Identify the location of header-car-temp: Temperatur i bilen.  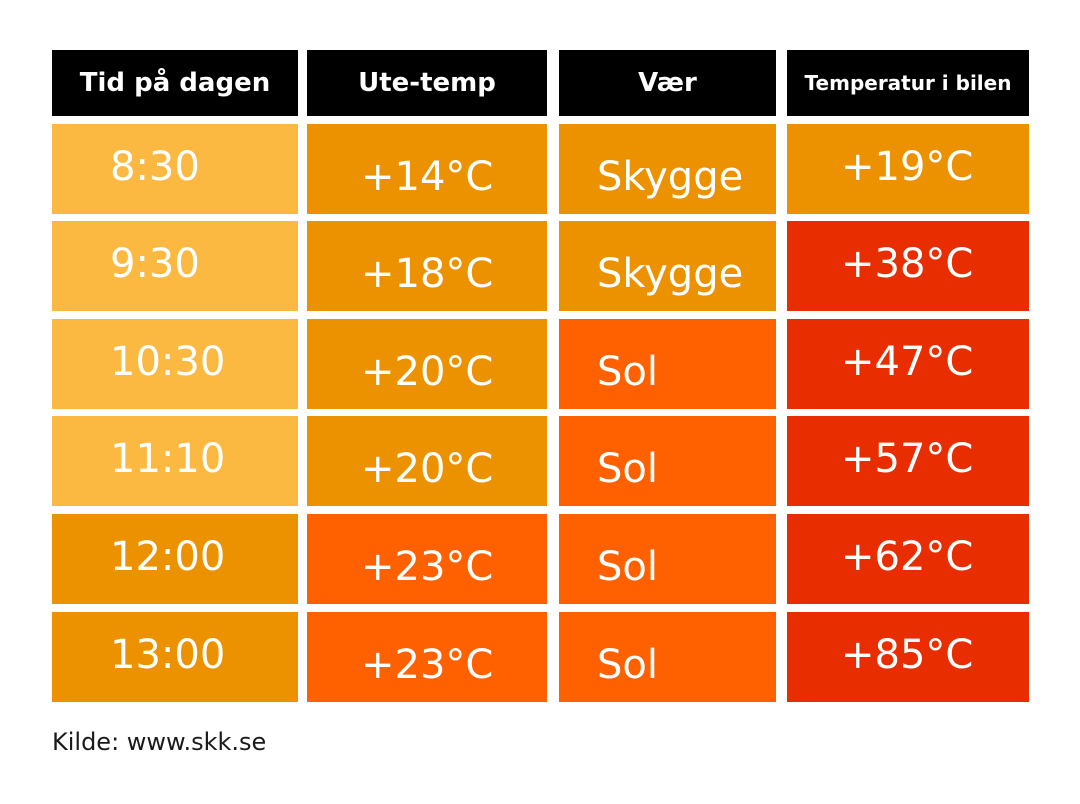
(908, 83).